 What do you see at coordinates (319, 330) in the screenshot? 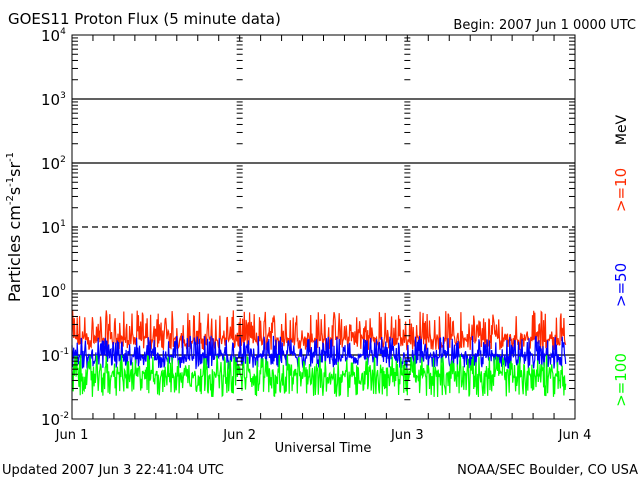
I see `series-line-ge10` at bounding box center [319, 330].